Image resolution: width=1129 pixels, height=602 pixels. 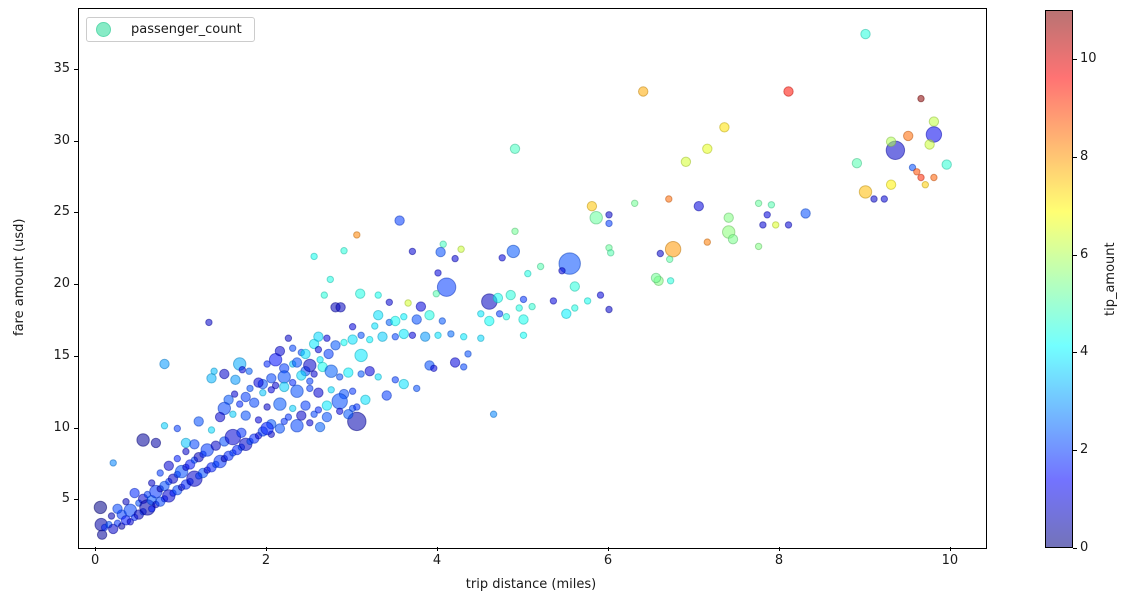 What do you see at coordinates (1084, 450) in the screenshot?
I see `colorbar-tick-label: 2` at bounding box center [1084, 450].